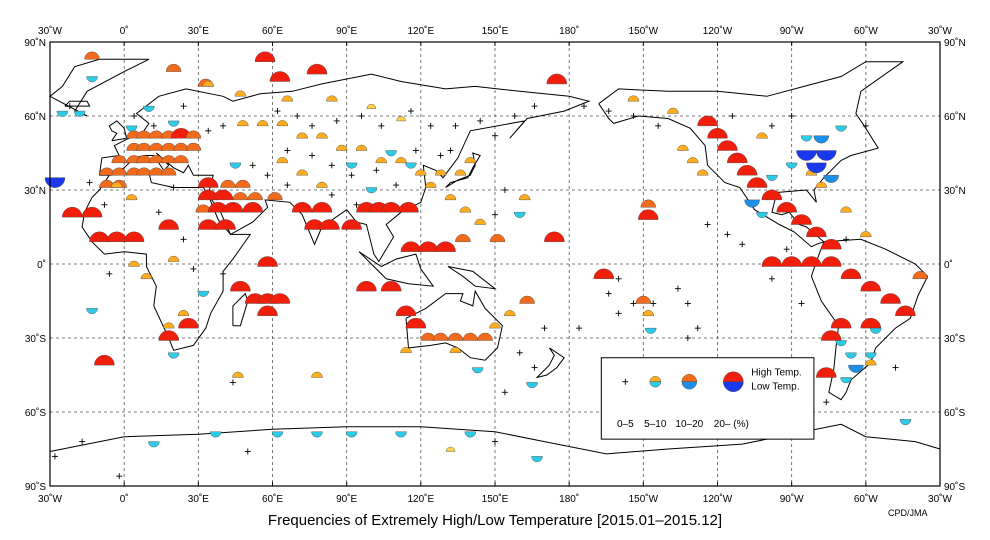 This screenshot has width=990, height=540. I want to click on credit-label: CPD/JMA, so click(908, 513).